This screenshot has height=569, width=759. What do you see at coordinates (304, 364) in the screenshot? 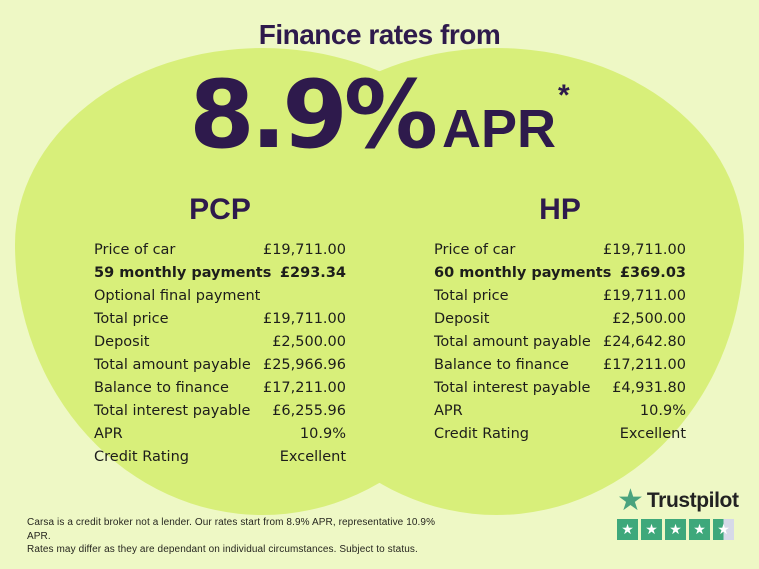
I see `row-value: £25,966.96` at bounding box center [304, 364].